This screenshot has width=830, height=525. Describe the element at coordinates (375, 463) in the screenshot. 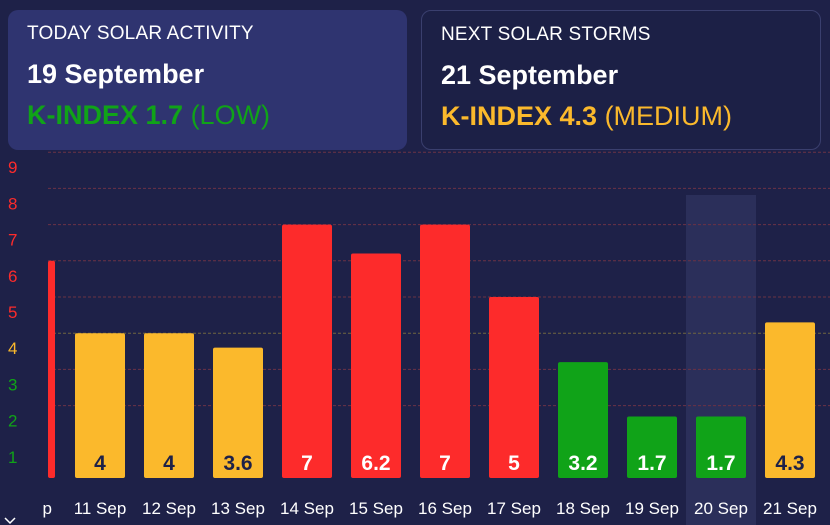

I see `bar-value-label: 6.2` at that location.